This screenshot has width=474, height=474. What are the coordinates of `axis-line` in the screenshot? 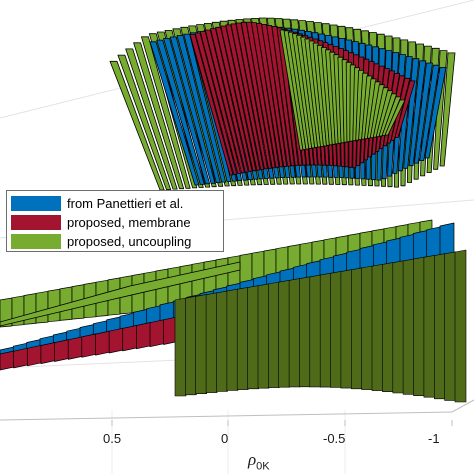 It's located at (462, 406).